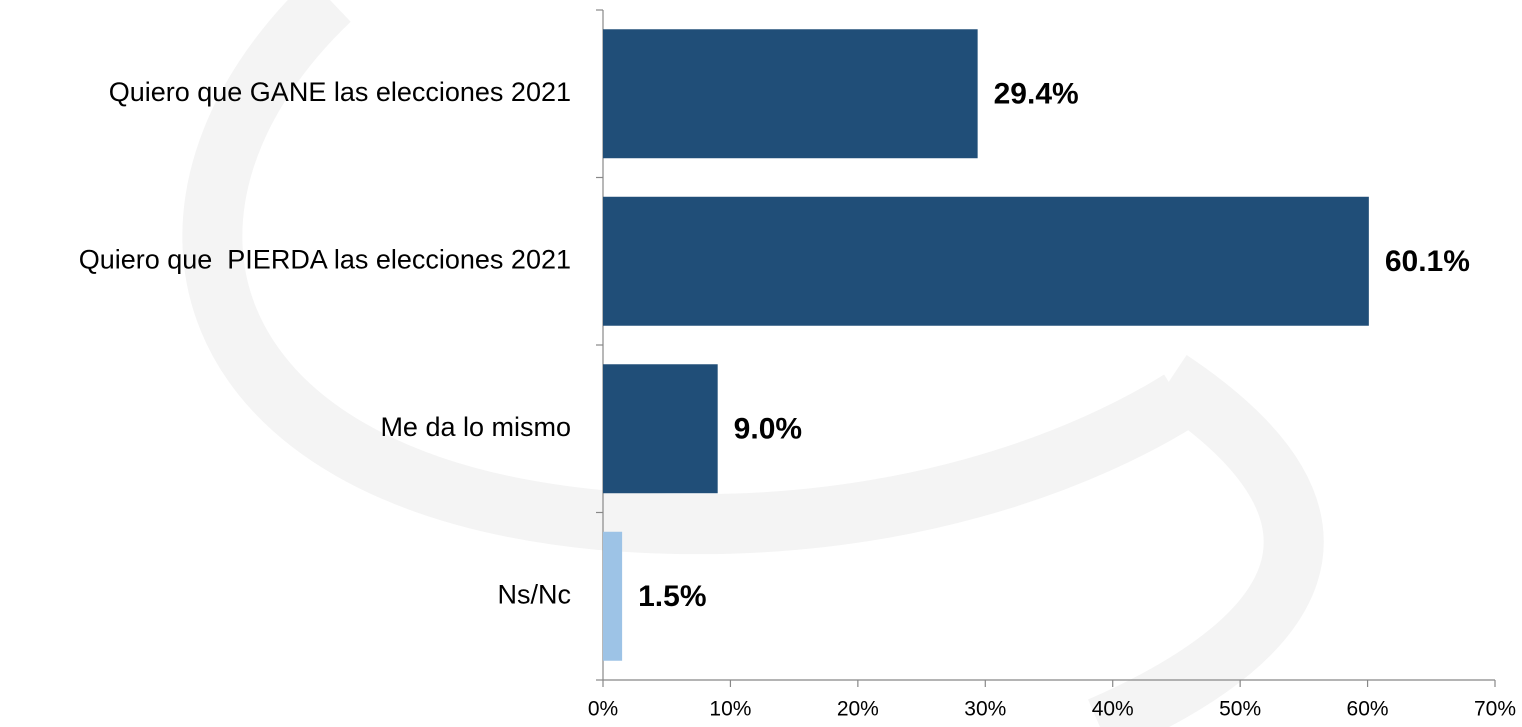  I want to click on x-tick-label: 60%, so click(1368, 709).